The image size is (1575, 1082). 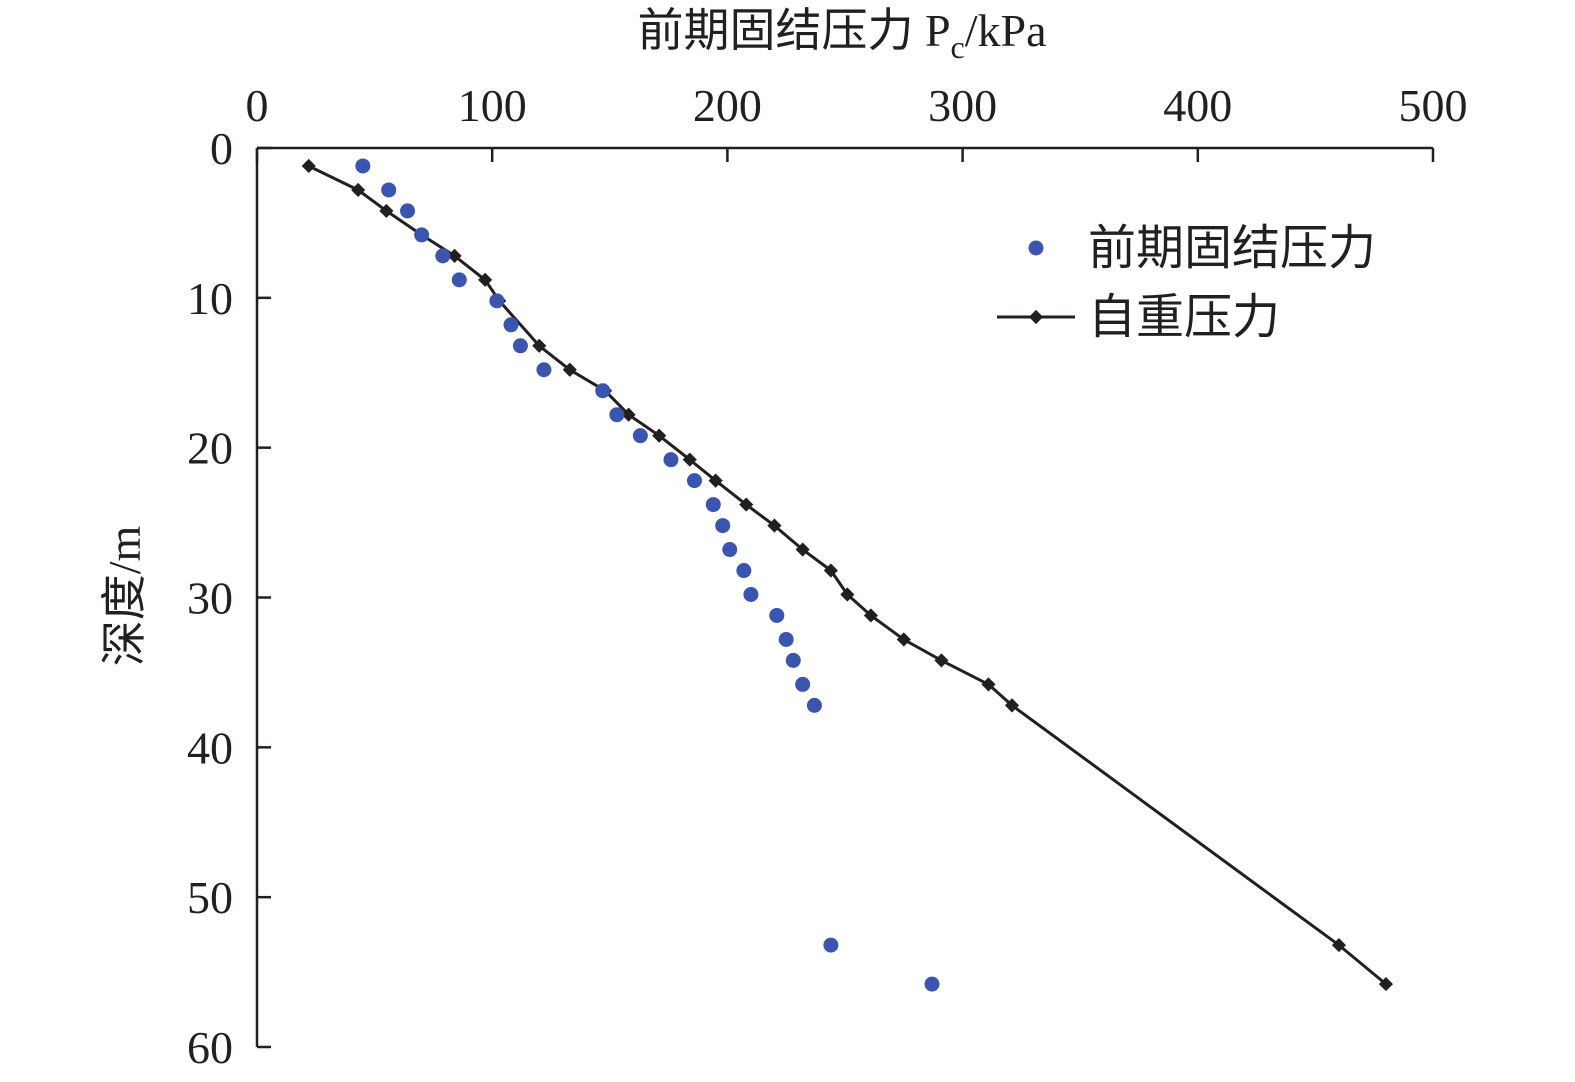 I want to click on legend-marker-diamond, so click(x=1036, y=317).